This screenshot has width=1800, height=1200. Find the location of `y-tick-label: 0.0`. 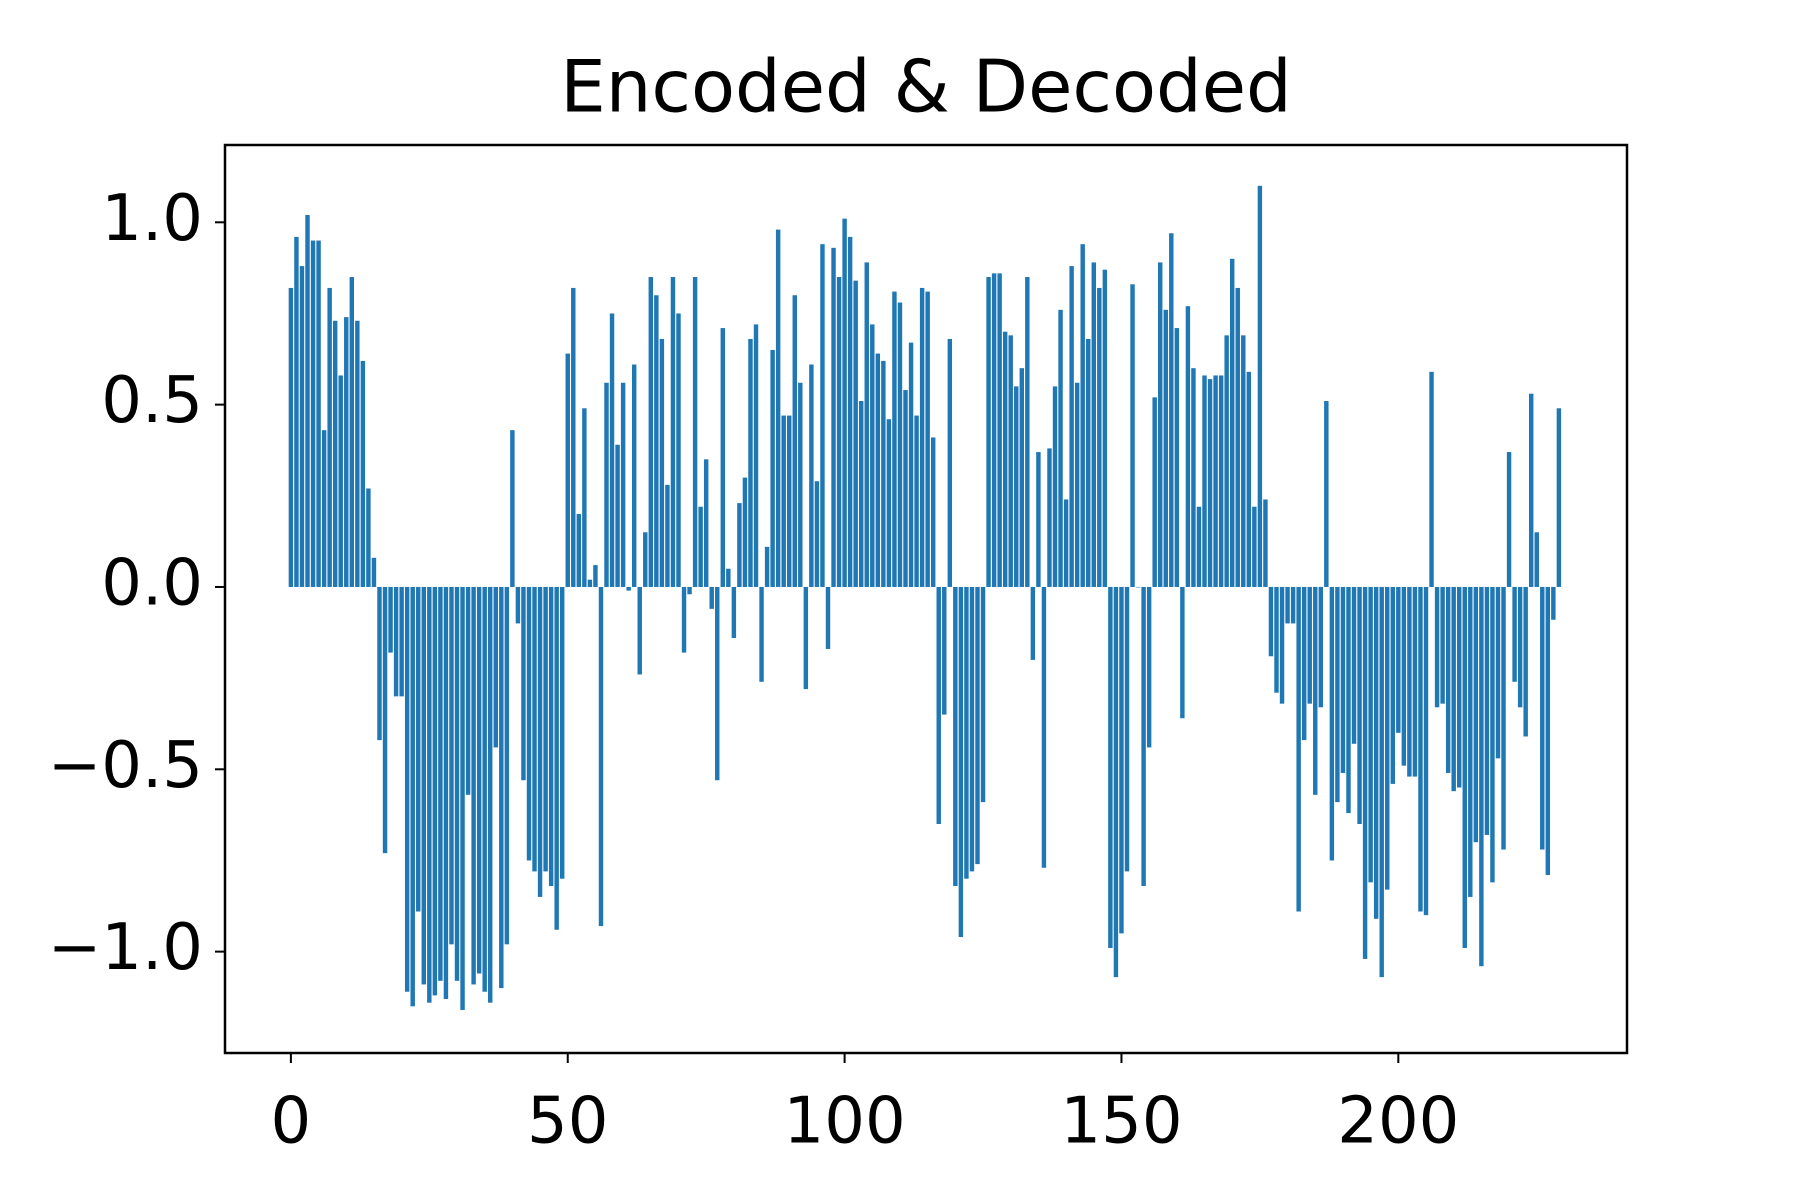

y-tick-label: 0.0 is located at coordinates (152, 584).